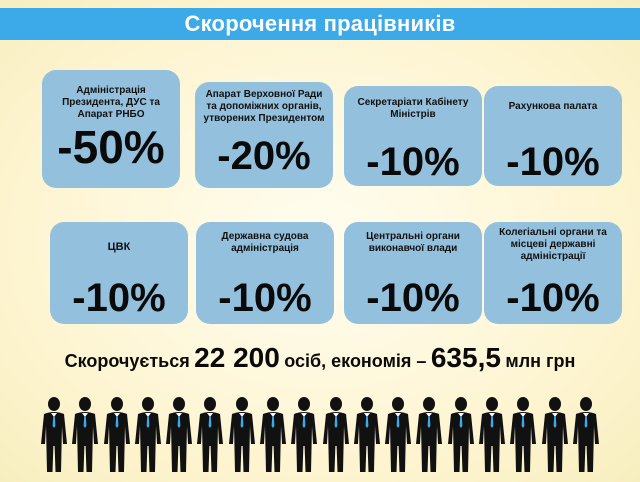 The height and width of the screenshot is (482, 640). Describe the element at coordinates (119, 247) in the screenshot. I see `card-label: ЦВК` at that location.